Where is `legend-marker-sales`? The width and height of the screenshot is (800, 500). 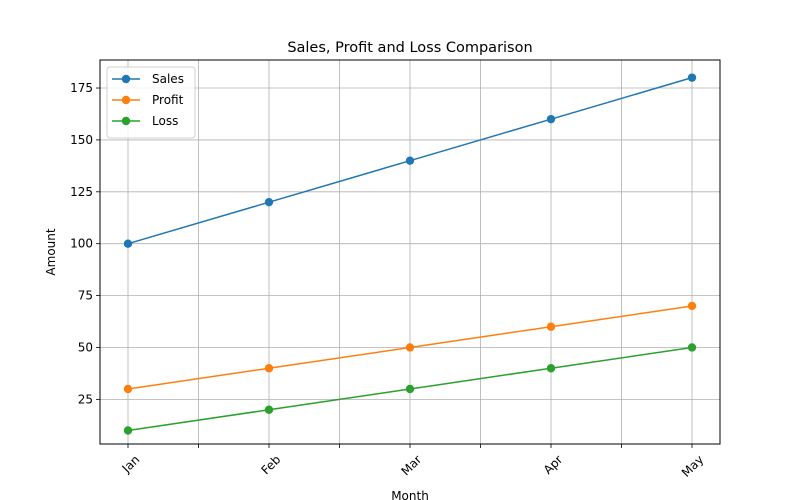
legend-marker-sales is located at coordinates (126, 79).